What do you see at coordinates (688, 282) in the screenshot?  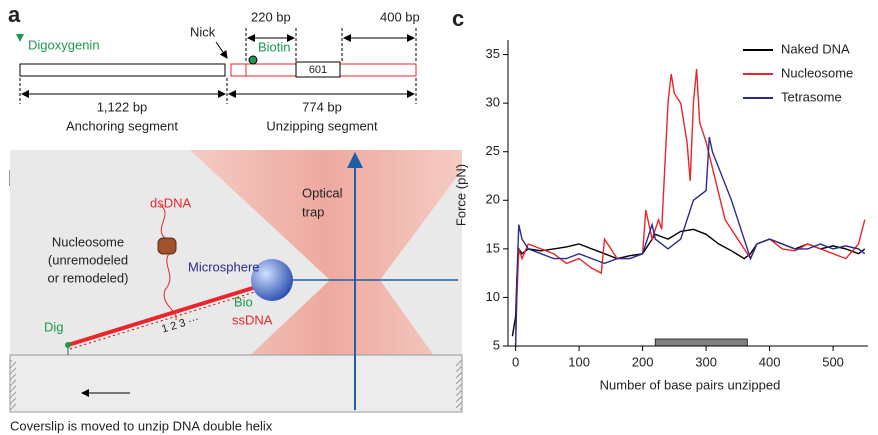 I see `series-line` at bounding box center [688, 282].